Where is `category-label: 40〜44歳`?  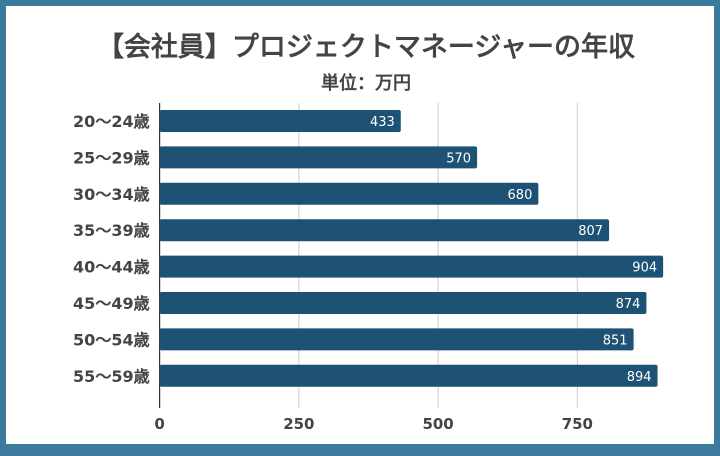
category-label: 40〜44歳 is located at coordinates (111, 267).